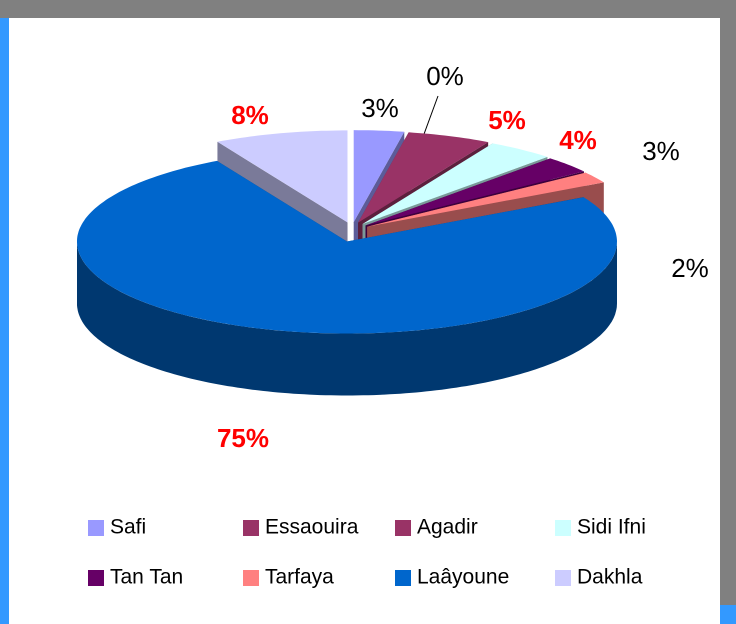 The width and height of the screenshot is (736, 624). I want to click on data-label: 2%, so click(690, 268).